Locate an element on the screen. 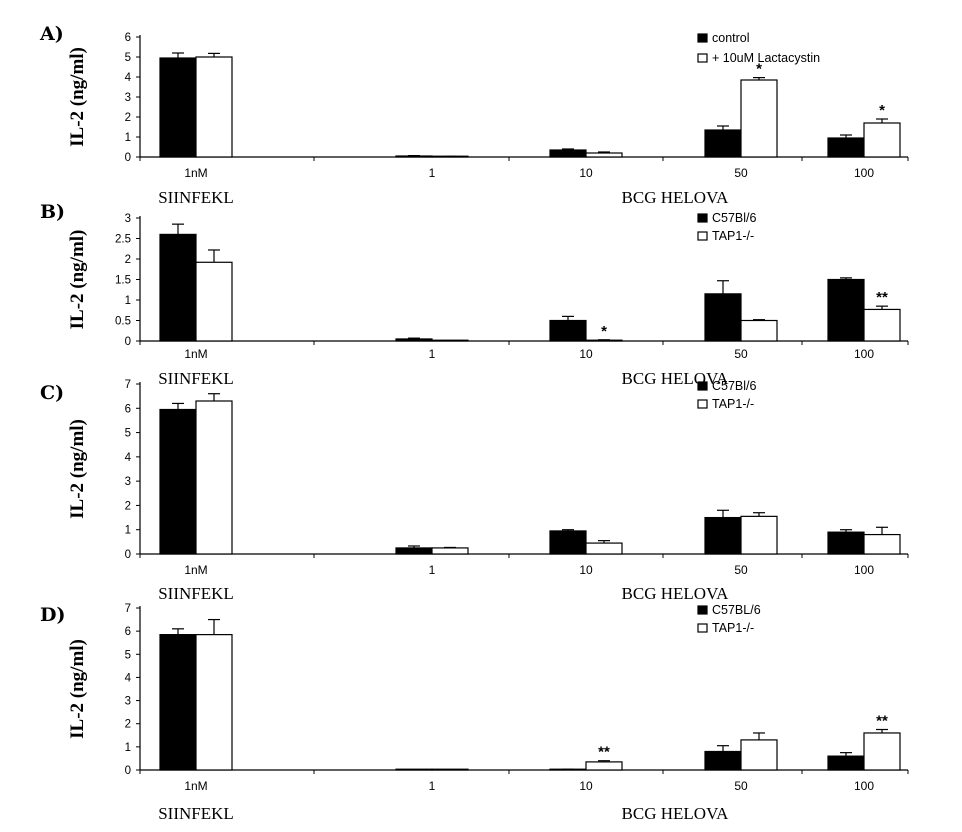 The image size is (962, 832). legend: C57BL/6 TAP1-/- is located at coordinates (729, 619).